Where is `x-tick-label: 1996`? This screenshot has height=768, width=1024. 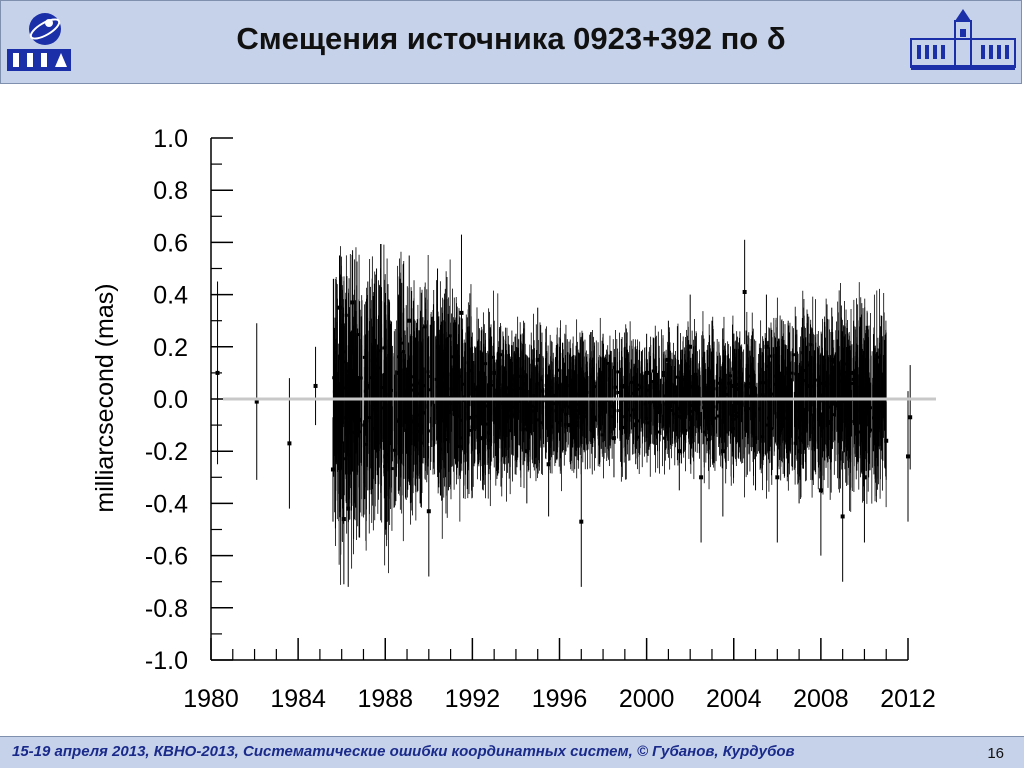 x-tick-label: 1996 is located at coordinates (560, 699).